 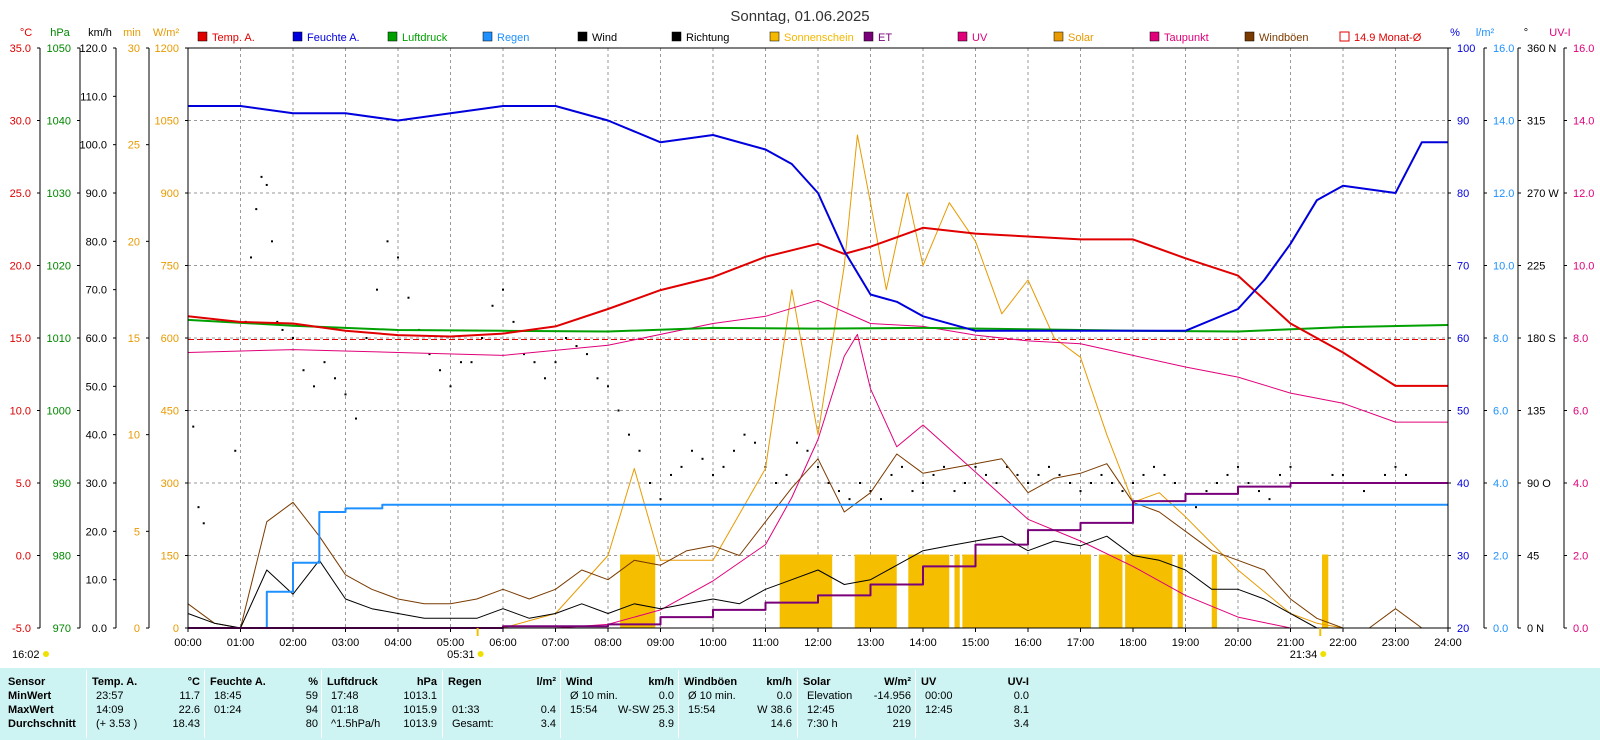 I want to click on axis-tick-label: 35.0, so click(x=20, y=49).